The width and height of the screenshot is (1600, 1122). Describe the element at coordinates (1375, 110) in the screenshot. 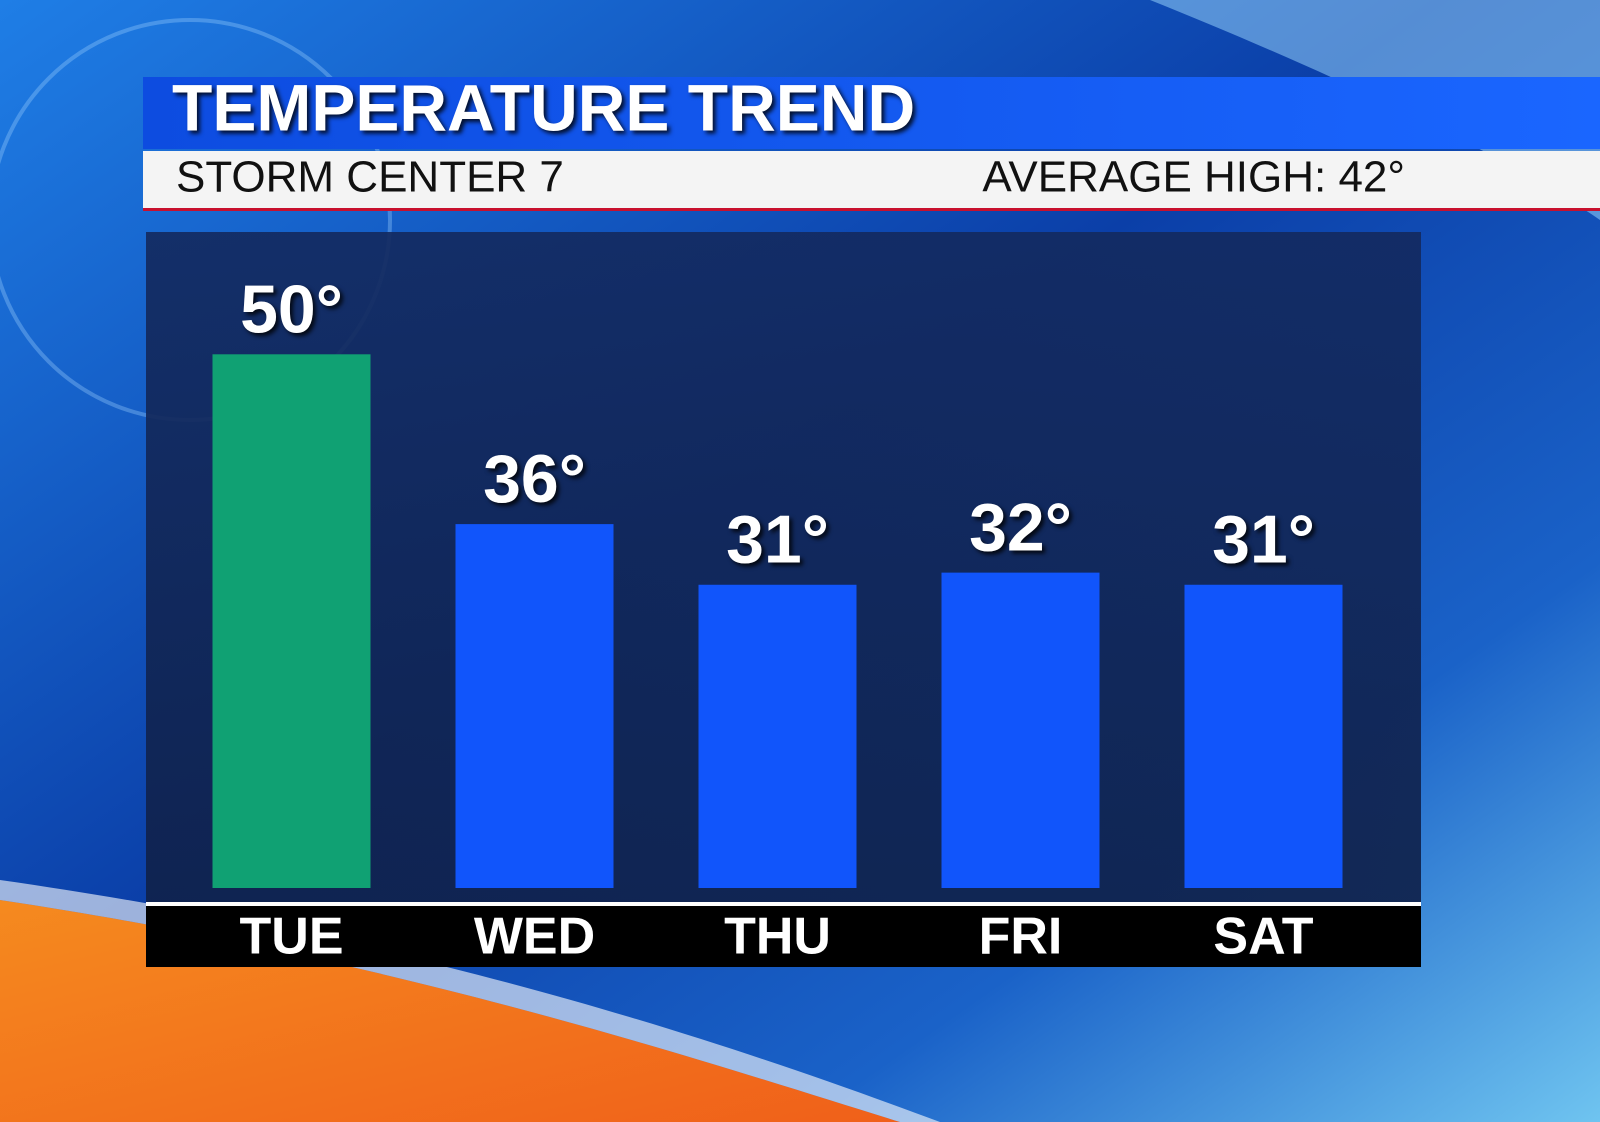

I see `decor-light` at that location.